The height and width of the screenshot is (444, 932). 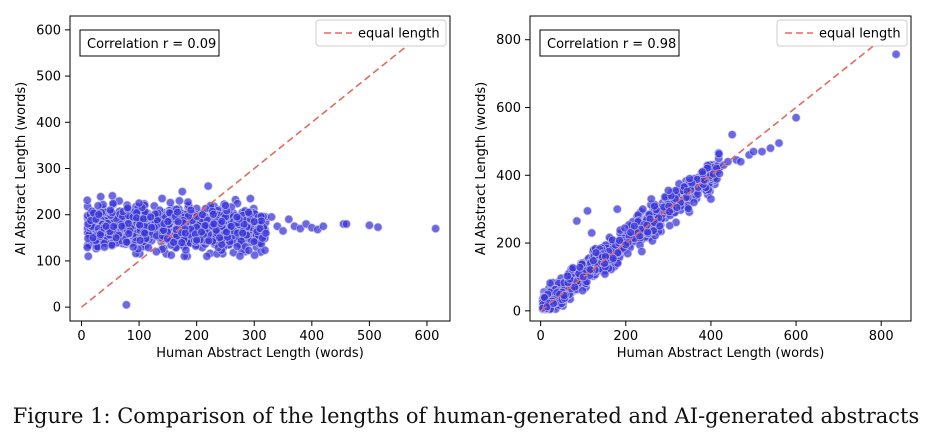 I want to click on correlation-text: Correlation r = 0.98, so click(x=611, y=44).